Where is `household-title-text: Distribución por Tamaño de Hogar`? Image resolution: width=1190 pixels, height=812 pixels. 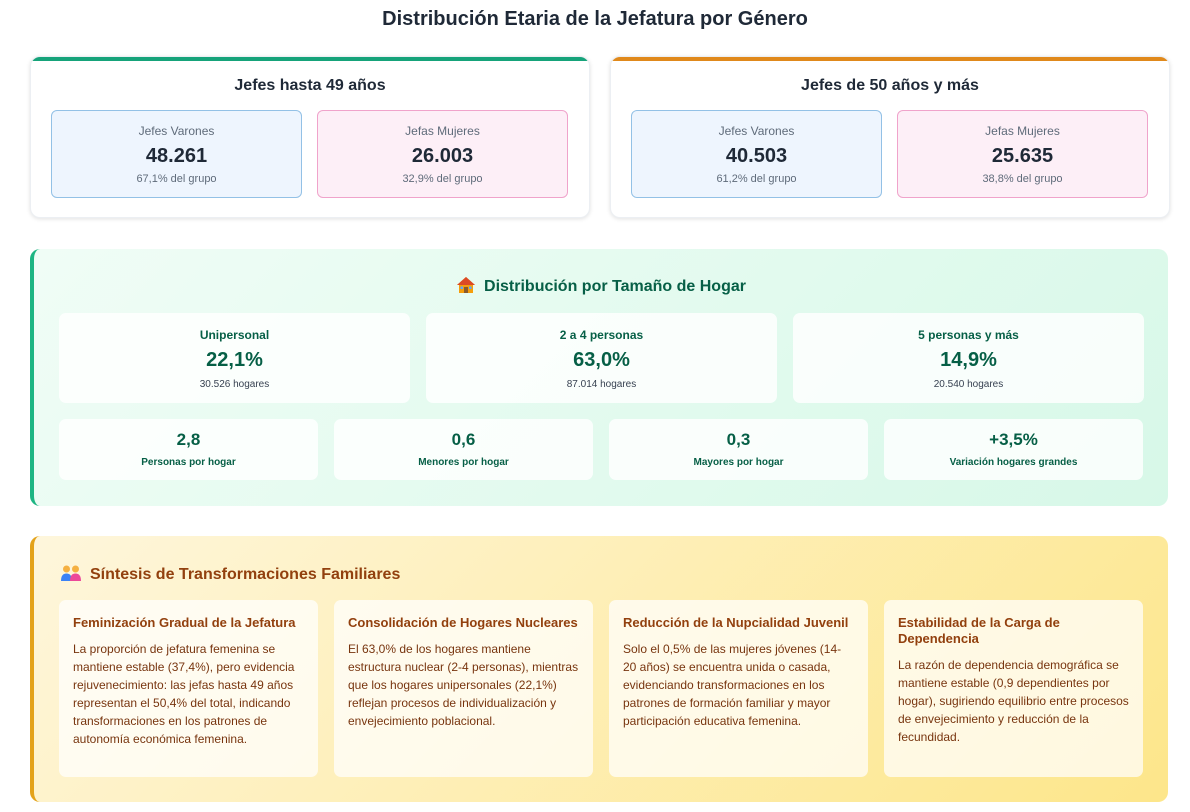
household-title-text: Distribución por Tamaño de Hogar is located at coordinates (615, 286).